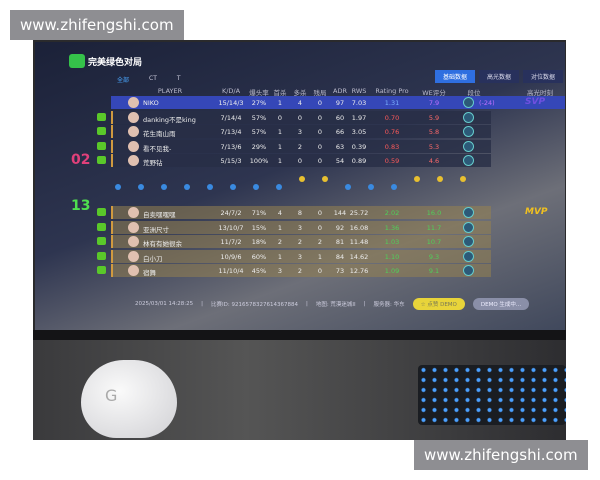 This screenshot has height=480, width=600. What do you see at coordinates (543, 76) in the screenshot?
I see `tab-matchup: 对位数据` at bounding box center [543, 76].